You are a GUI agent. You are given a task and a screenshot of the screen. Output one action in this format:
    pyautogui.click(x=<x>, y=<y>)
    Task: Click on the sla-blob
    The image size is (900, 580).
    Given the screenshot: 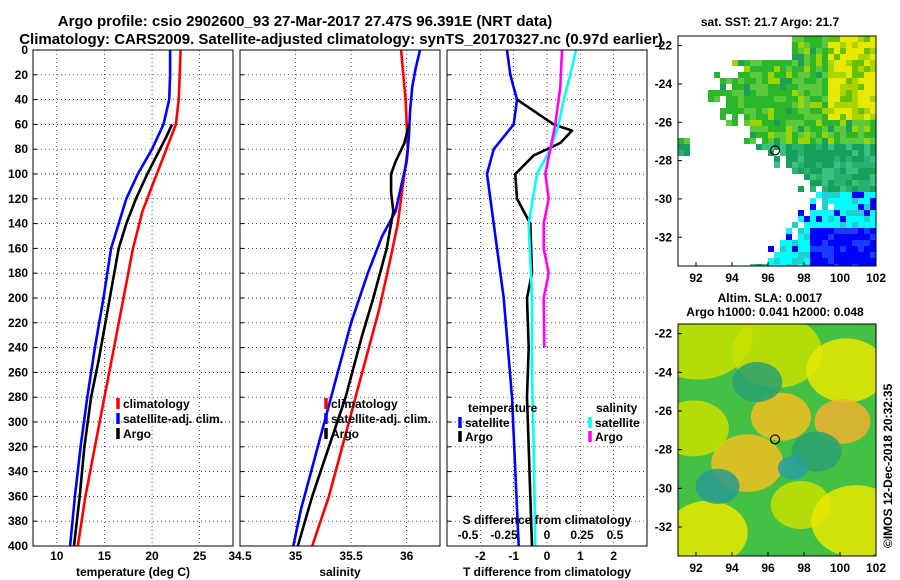 What is the action you would take?
    pyautogui.click(x=792, y=467)
    